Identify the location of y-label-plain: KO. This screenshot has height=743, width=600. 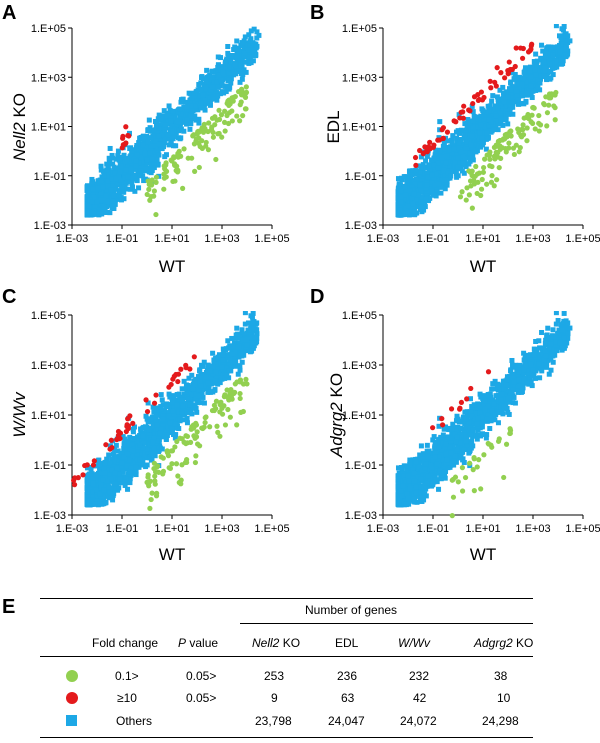
(19, 107).